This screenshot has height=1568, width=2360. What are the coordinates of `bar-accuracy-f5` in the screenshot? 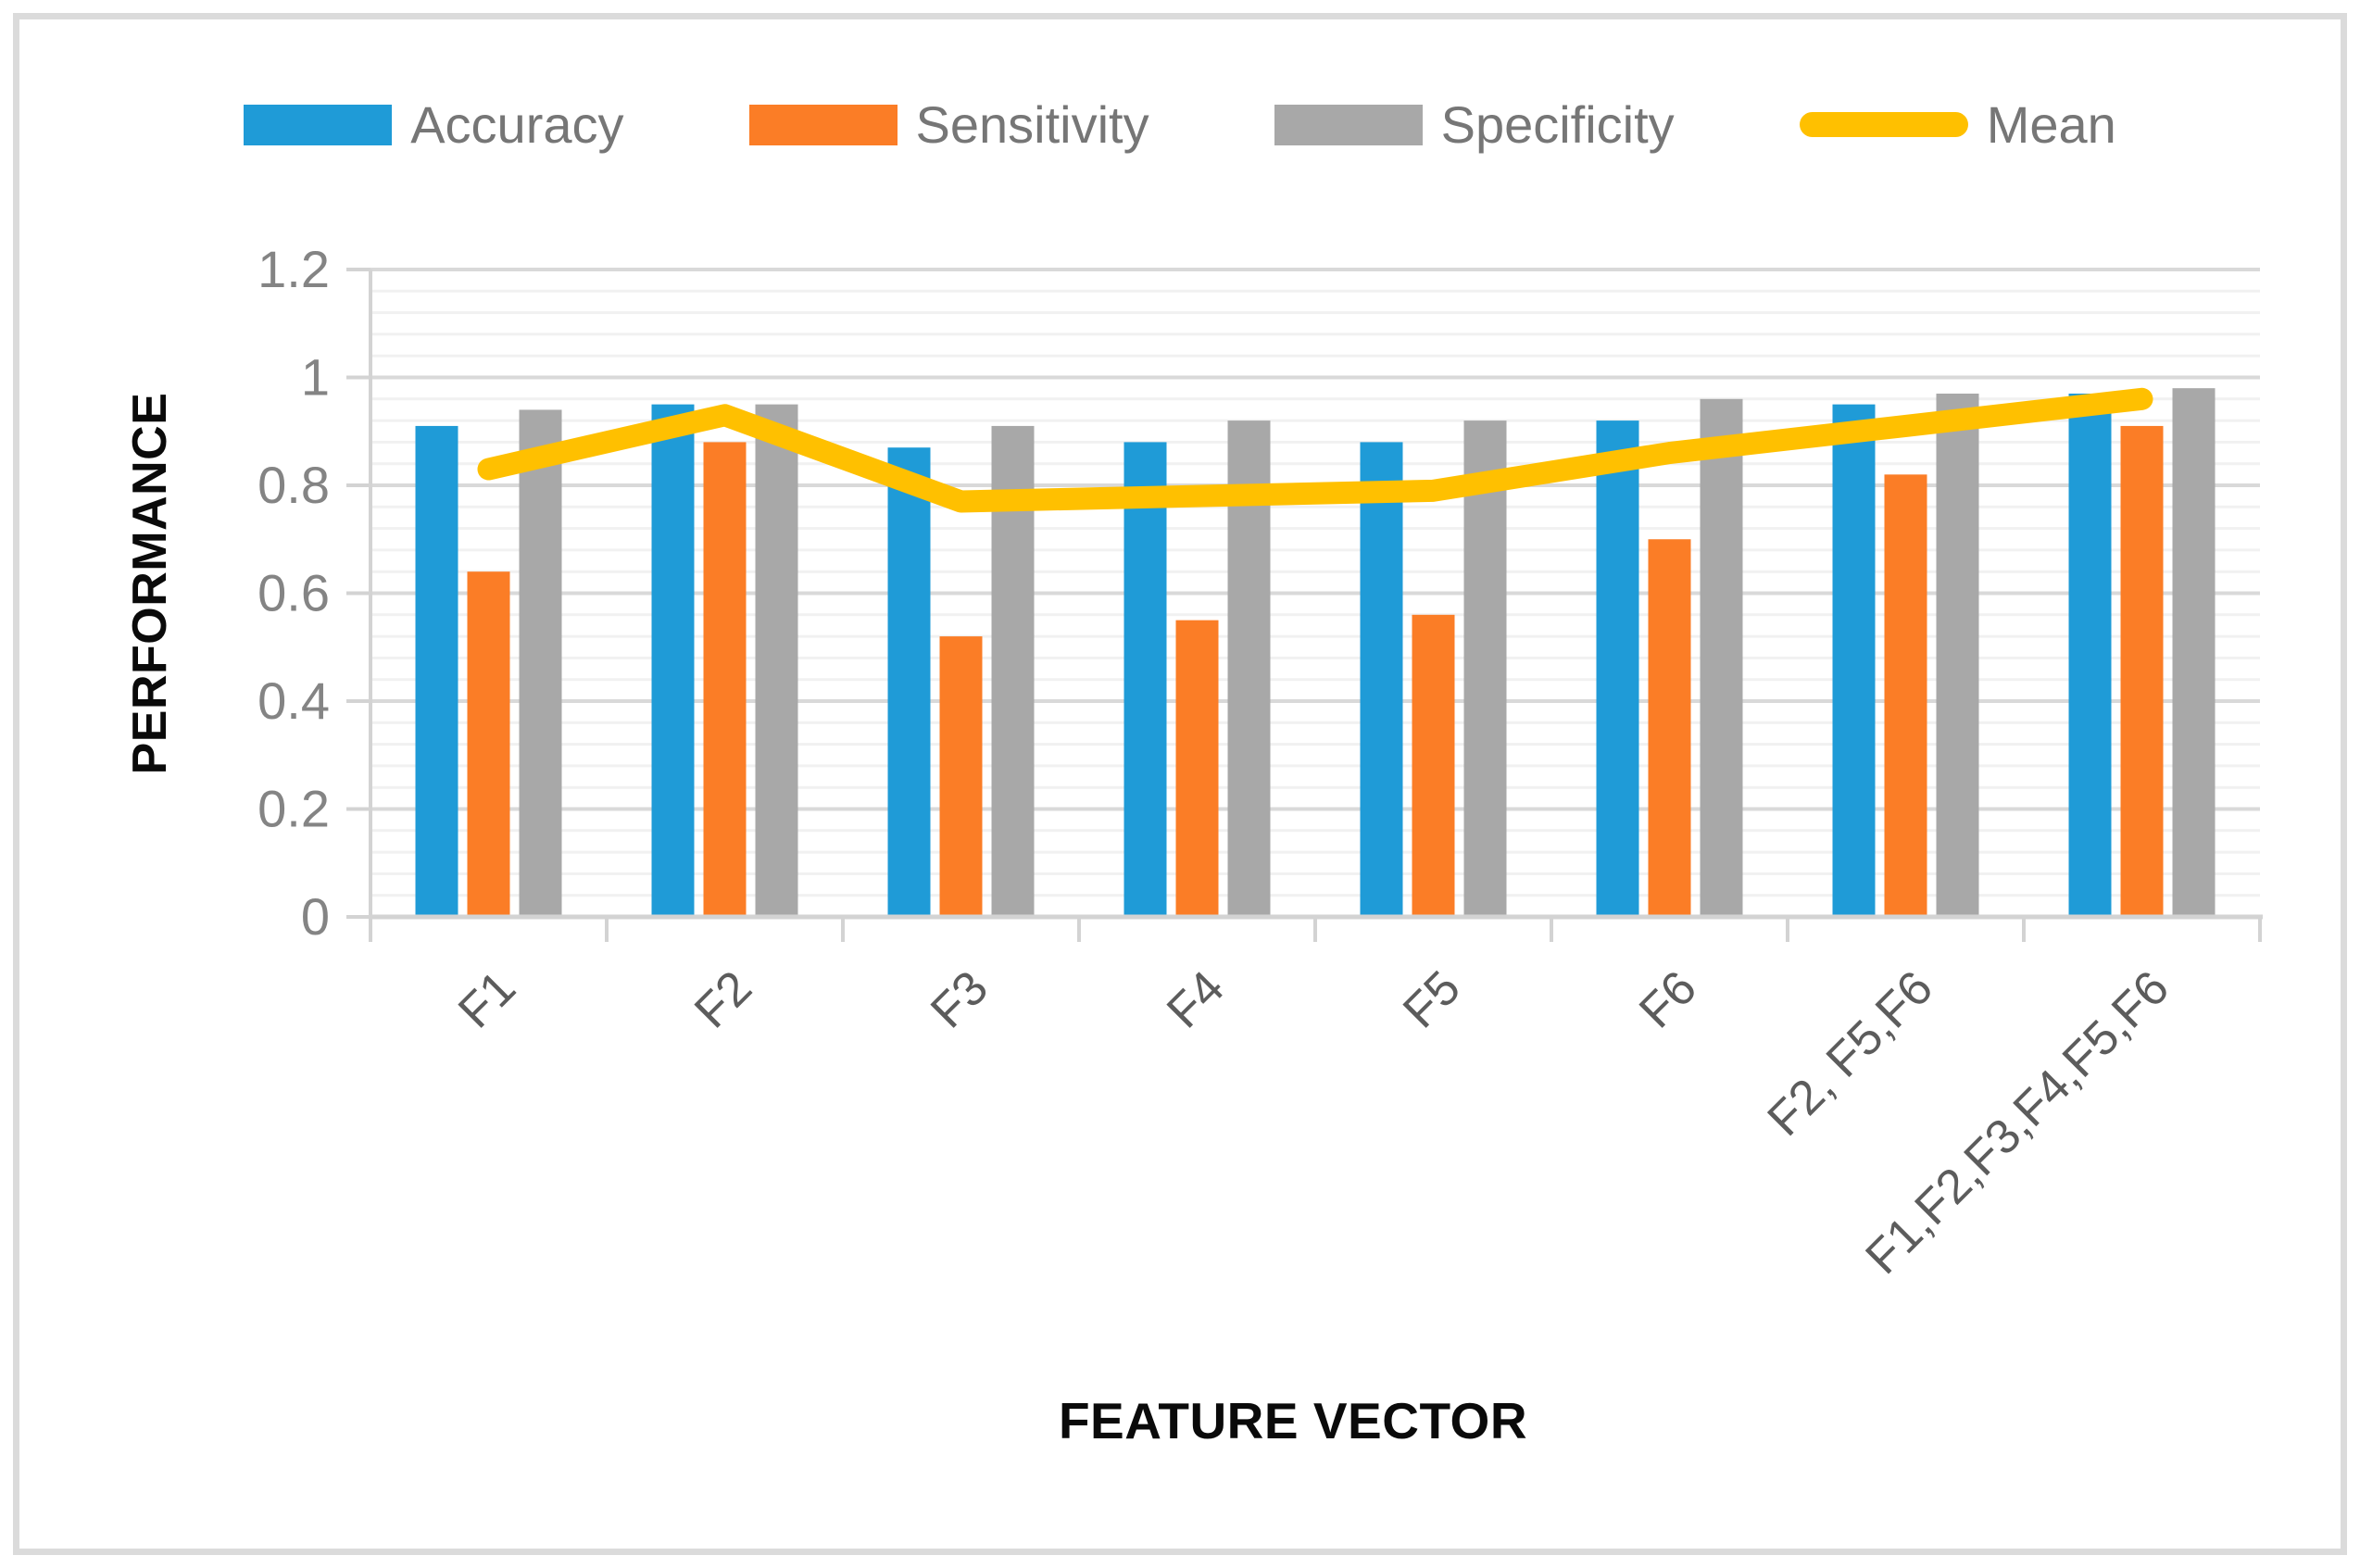 It's located at (1381, 680).